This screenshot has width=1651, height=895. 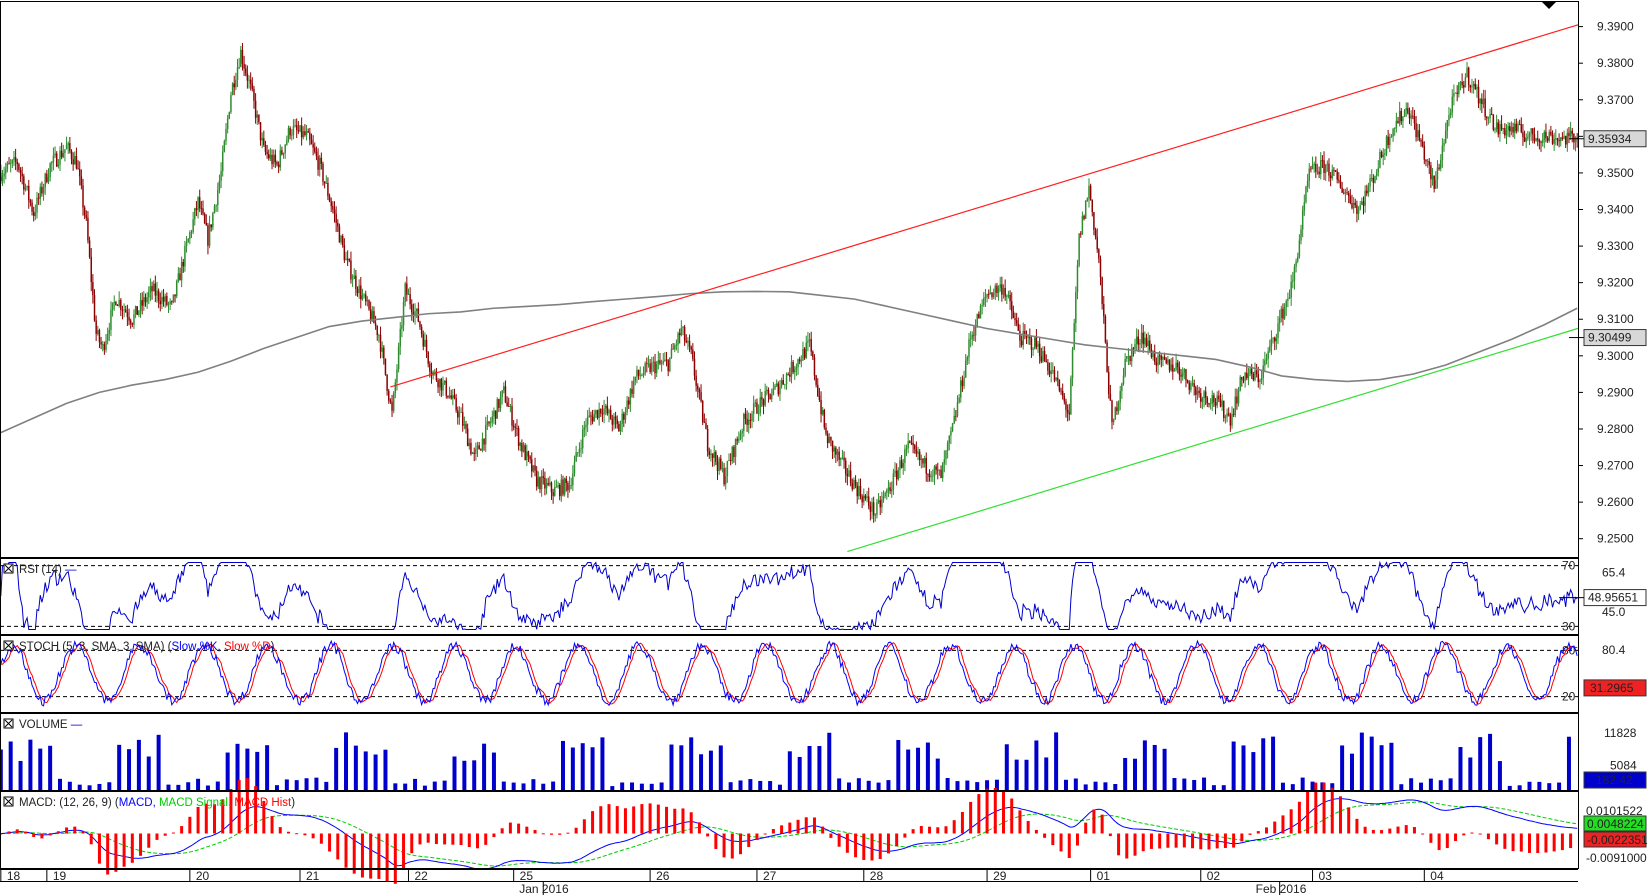 What do you see at coordinates (877, 876) in the screenshot?
I see `x-tick-label: 28` at bounding box center [877, 876].